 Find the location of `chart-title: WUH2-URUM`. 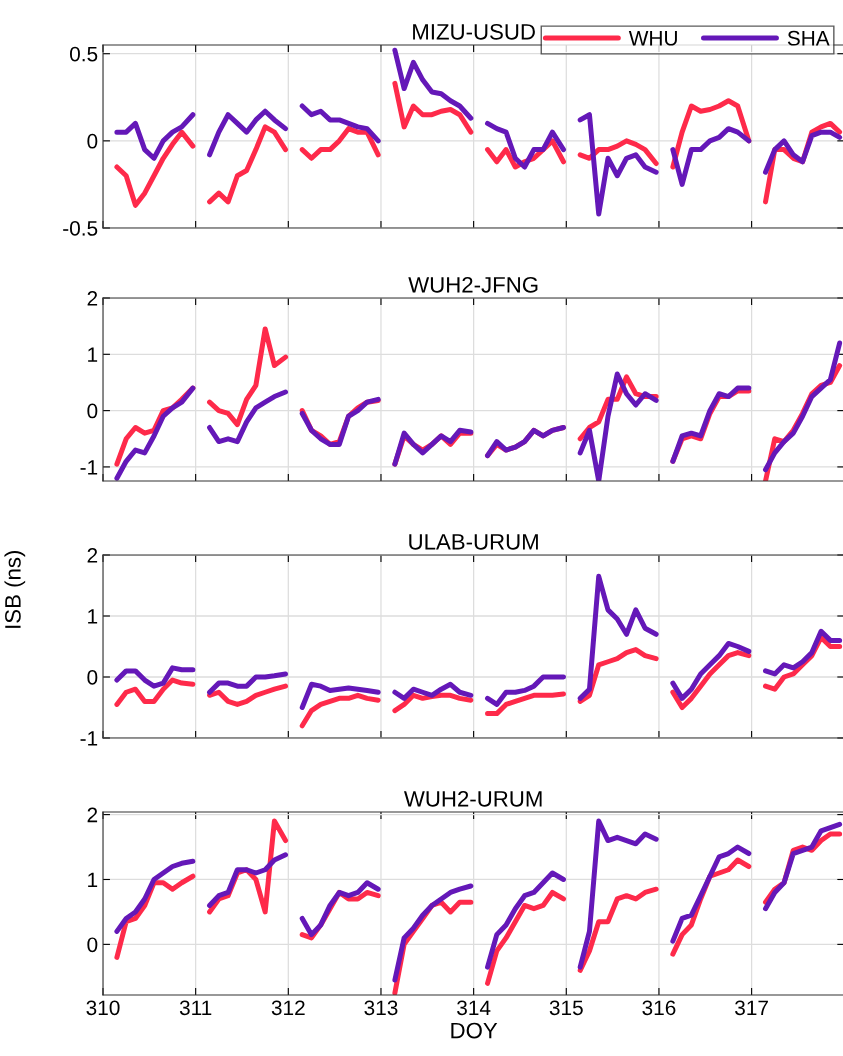

chart-title: WUH2-URUM is located at coordinates (472, 798).